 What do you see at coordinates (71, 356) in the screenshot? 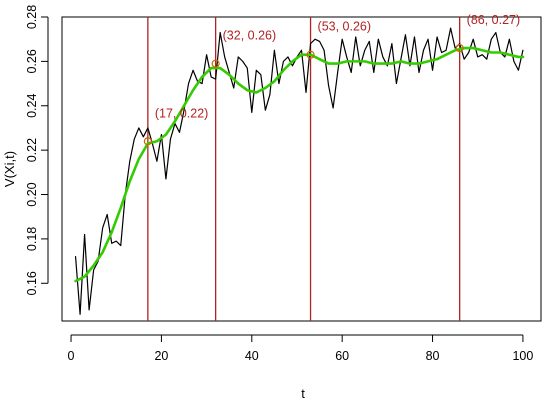
I see `x-tick-label: 0` at bounding box center [71, 356].